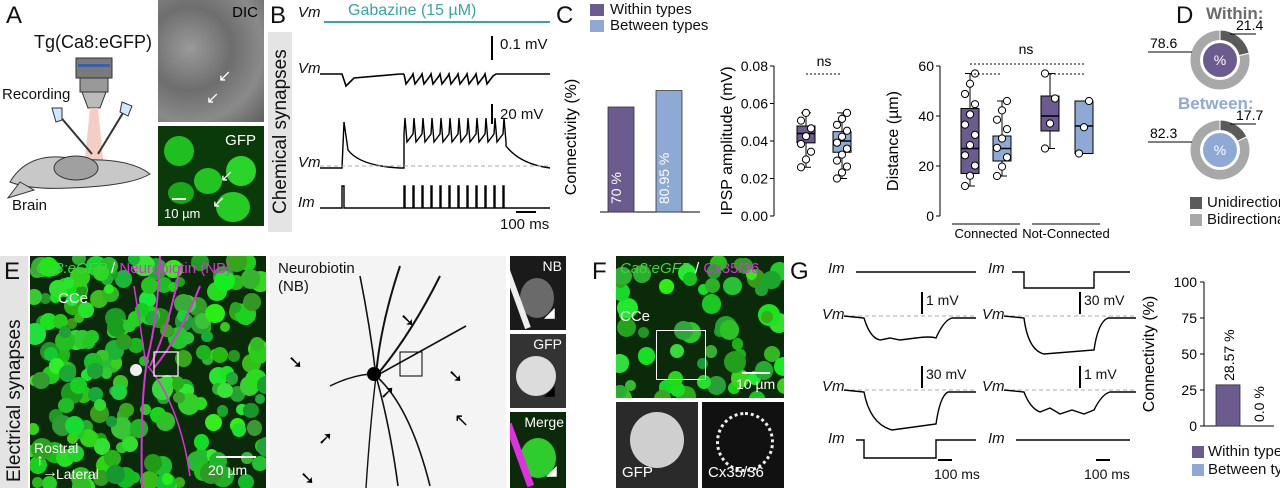  Describe the element at coordinates (893, 141) in the screenshot. I see `y-axis-label: Distance (µm)` at that location.